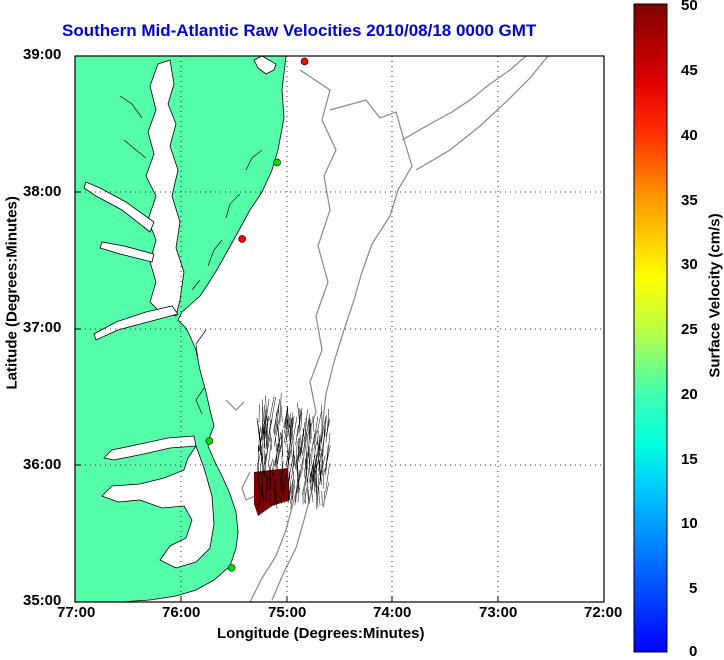 The width and height of the screenshot is (724, 660). Describe the element at coordinates (689, 523) in the screenshot. I see `colorbar-tick-label: 10` at that location.